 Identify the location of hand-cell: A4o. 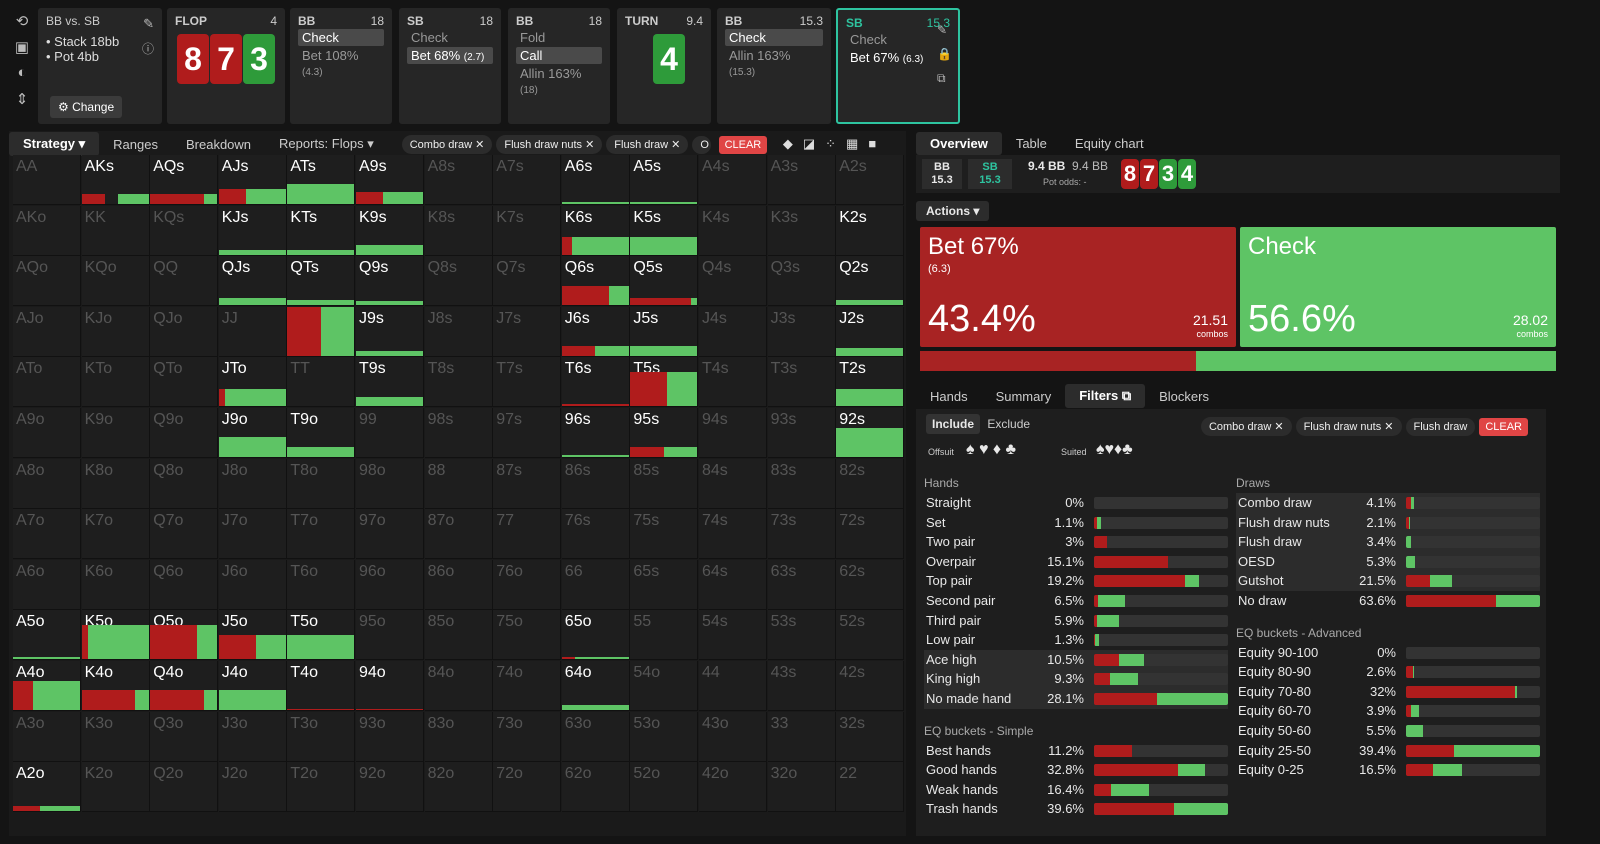
(47, 686).